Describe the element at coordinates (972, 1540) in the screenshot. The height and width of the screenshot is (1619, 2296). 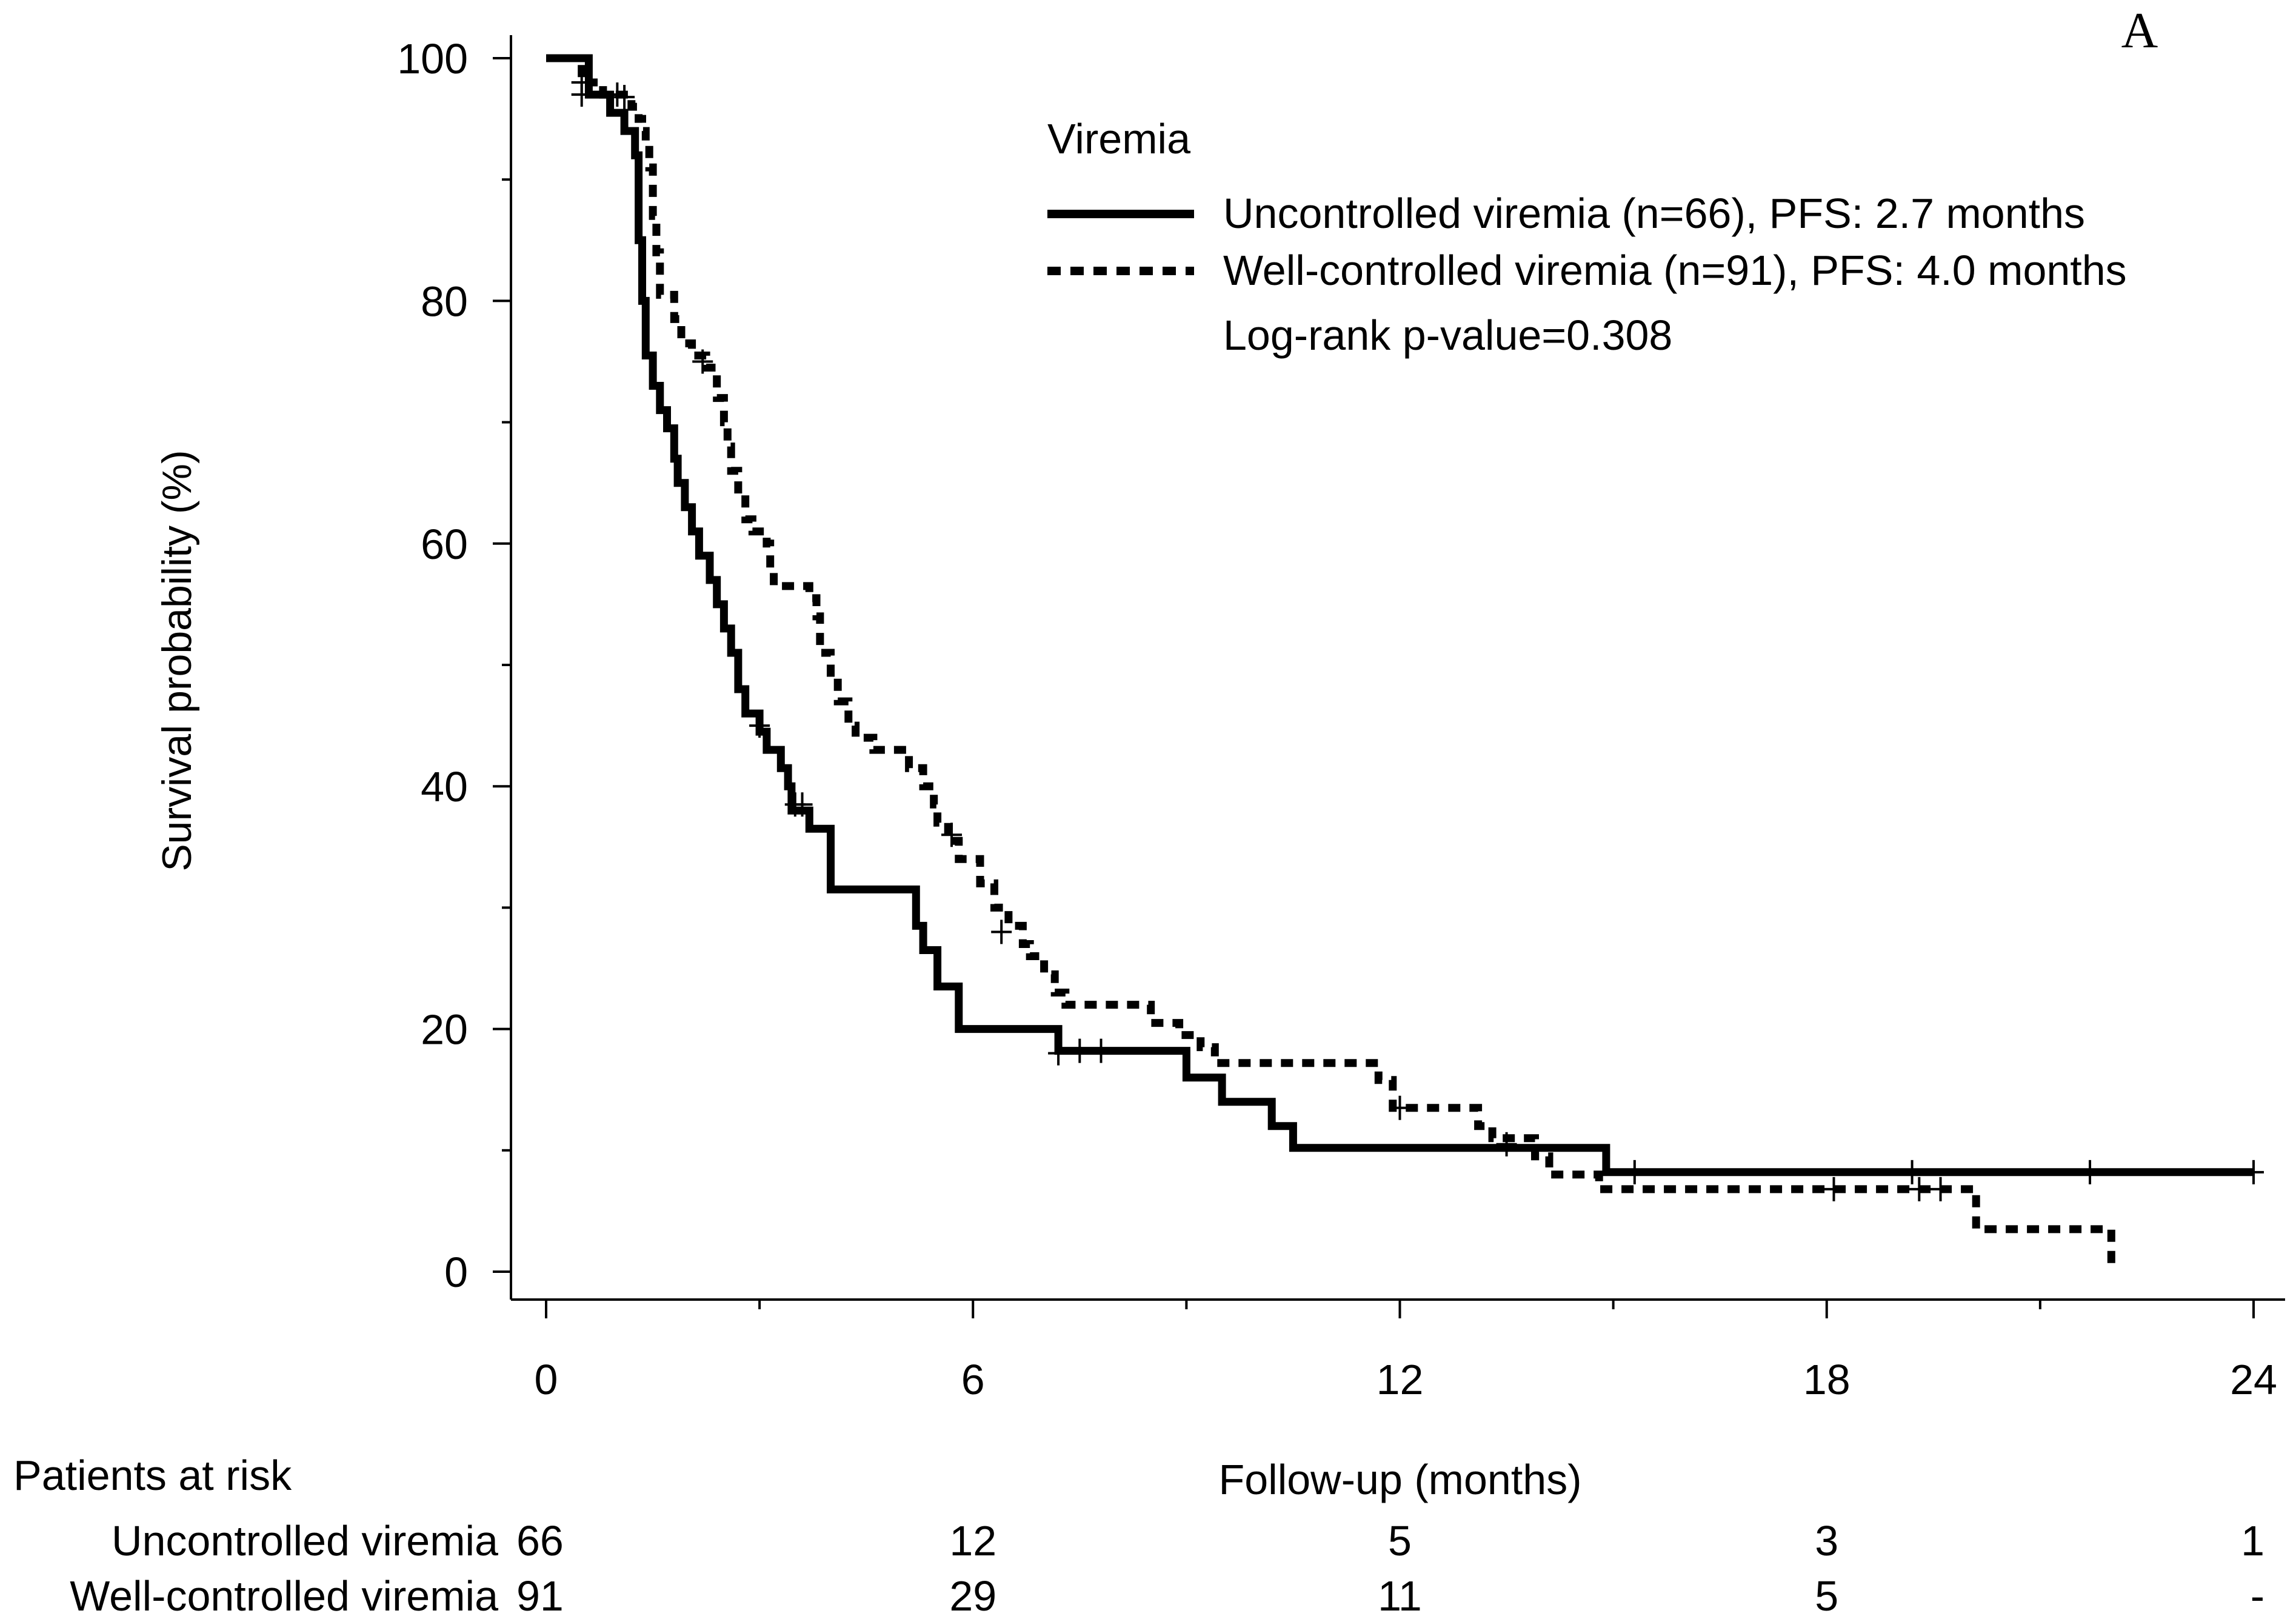
I see `risk-count: 12` at that location.